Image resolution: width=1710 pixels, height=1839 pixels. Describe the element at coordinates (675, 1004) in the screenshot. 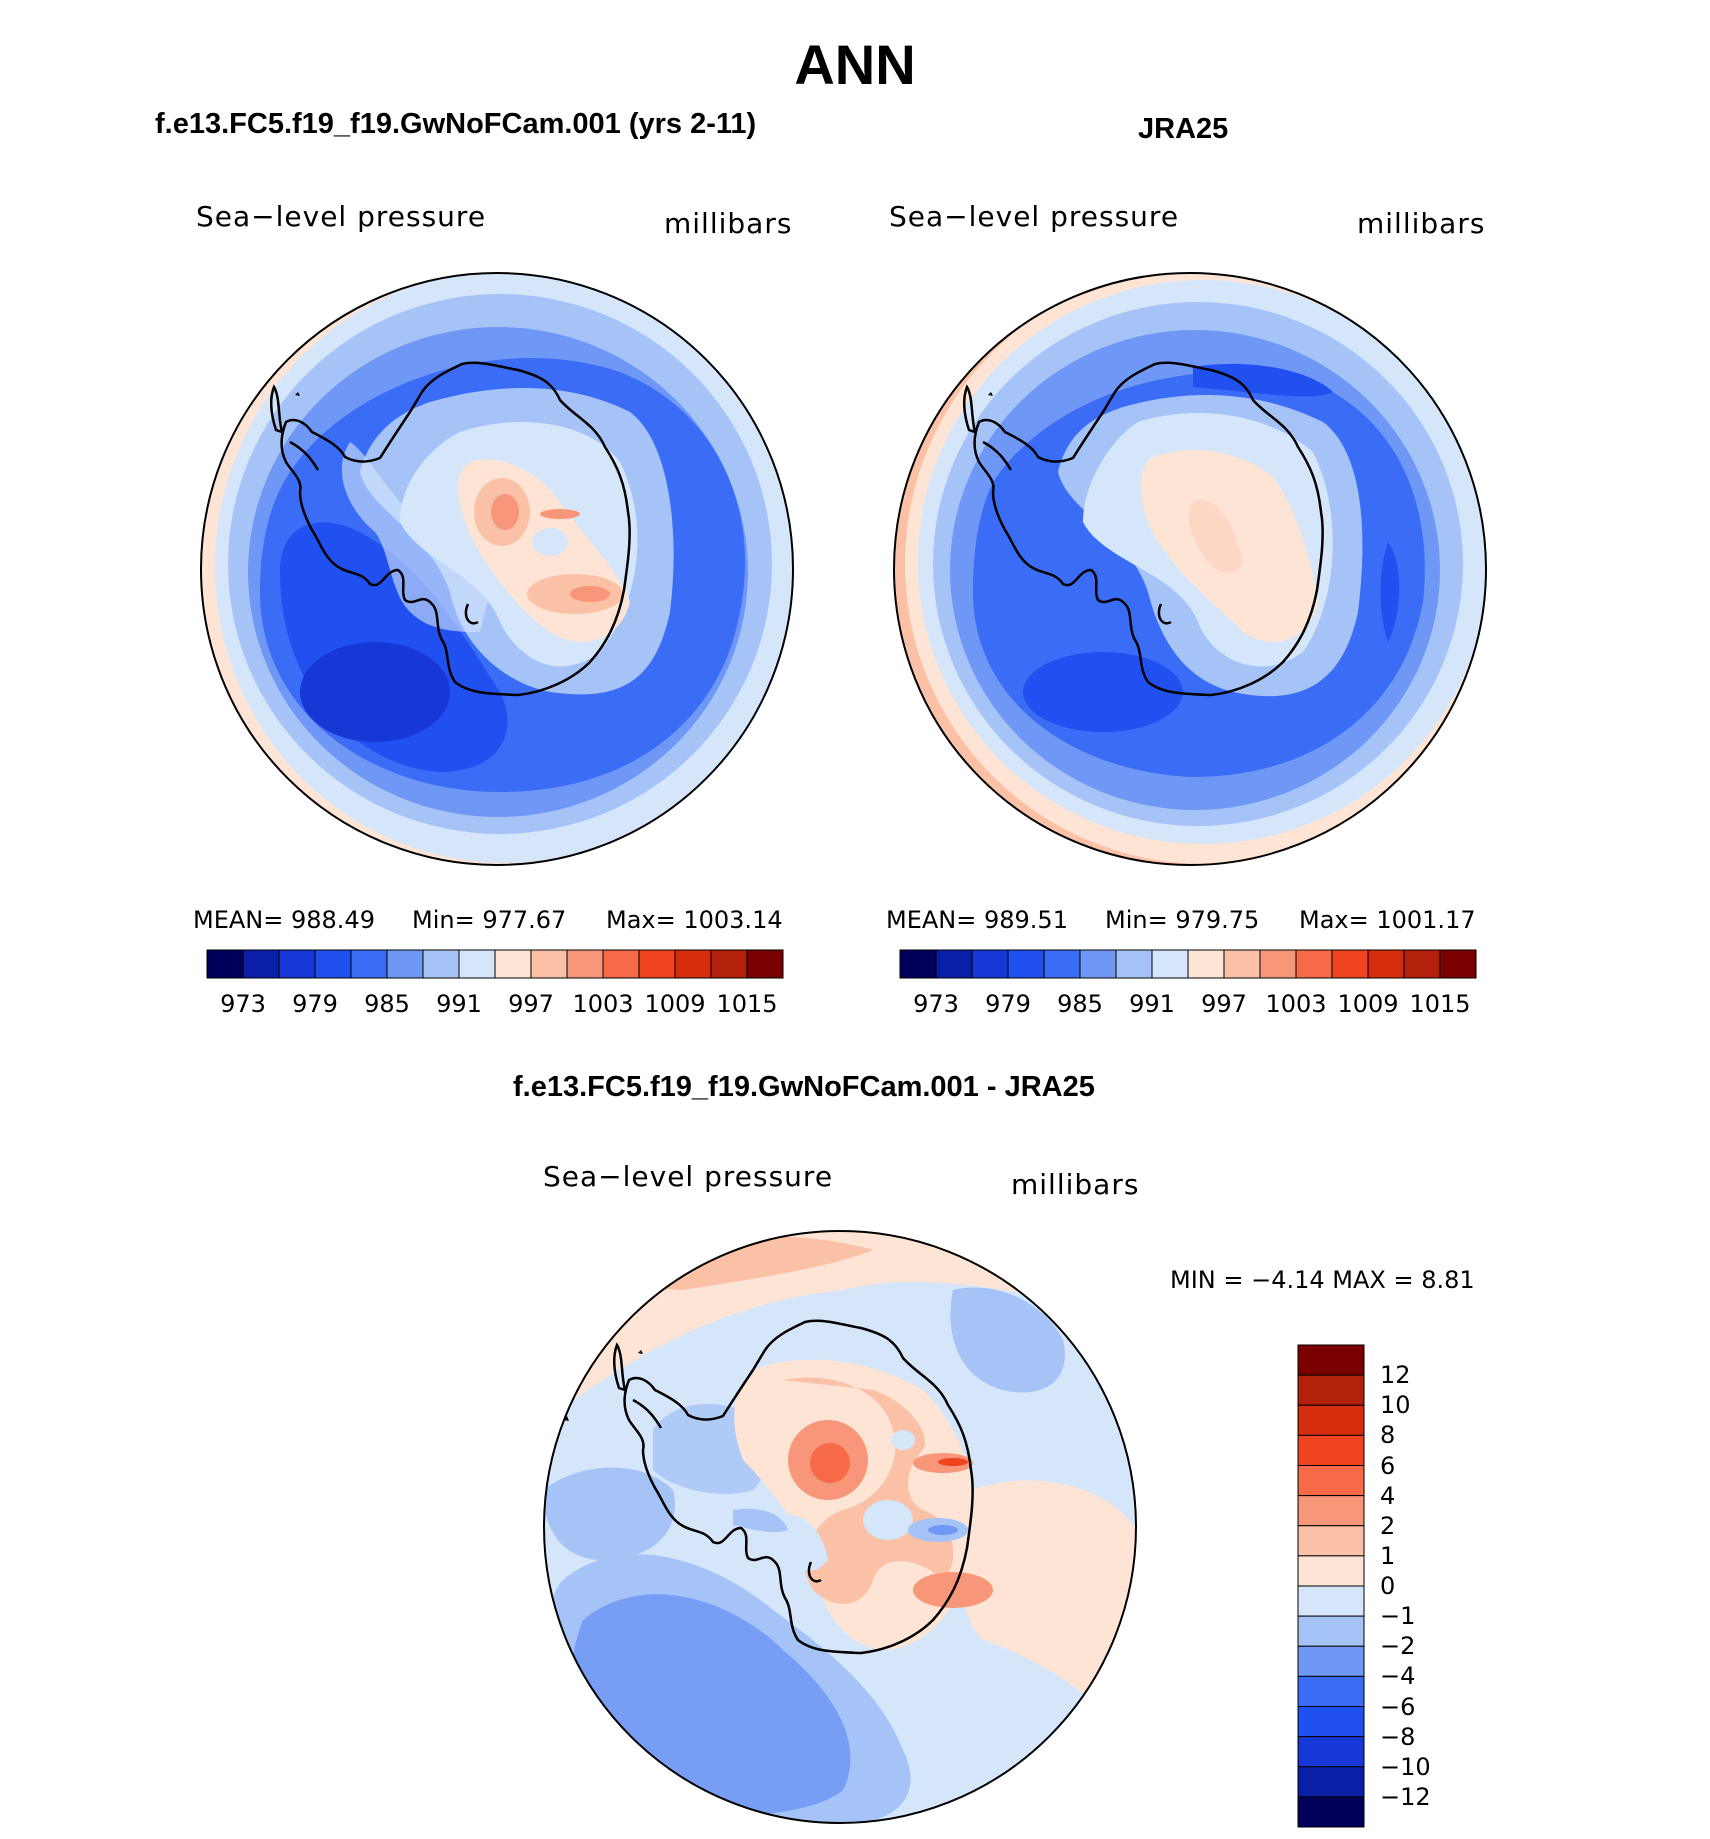

I see `left-colorbar-tick-label: 1009` at that location.